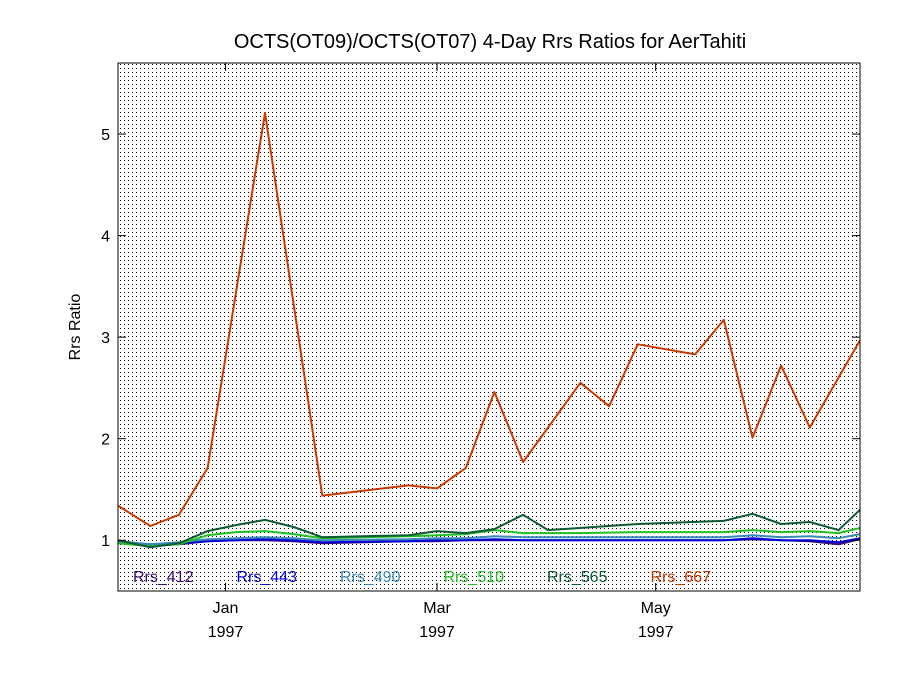 The image size is (900, 675). What do you see at coordinates (75, 327) in the screenshot?
I see `y-axis-label: Rrs Ratio` at bounding box center [75, 327].